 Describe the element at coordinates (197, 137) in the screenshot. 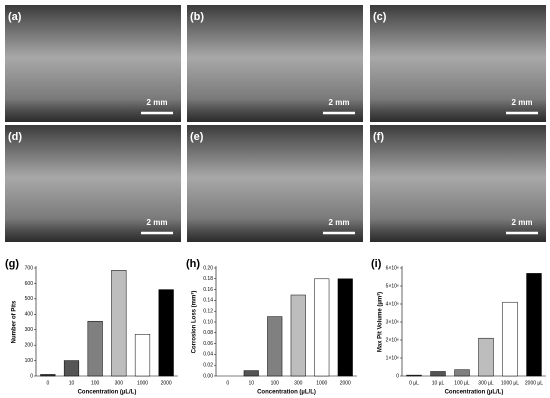

I see `panel-label: (e)` at that location.